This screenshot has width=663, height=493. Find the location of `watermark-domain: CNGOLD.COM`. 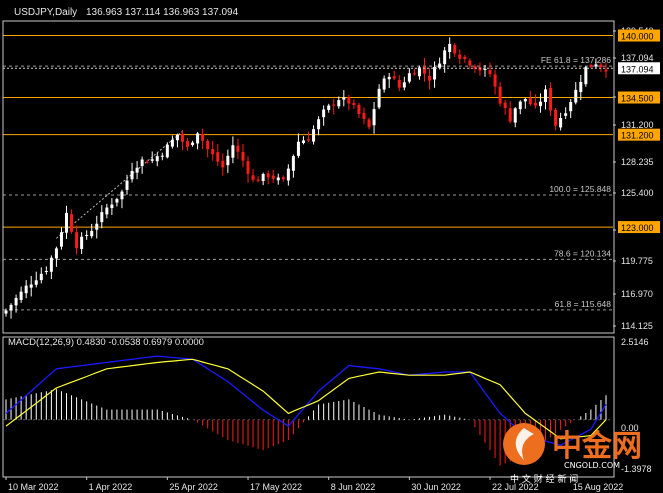

watermark-domain: CNGOLD.COM is located at coordinates (592, 465).